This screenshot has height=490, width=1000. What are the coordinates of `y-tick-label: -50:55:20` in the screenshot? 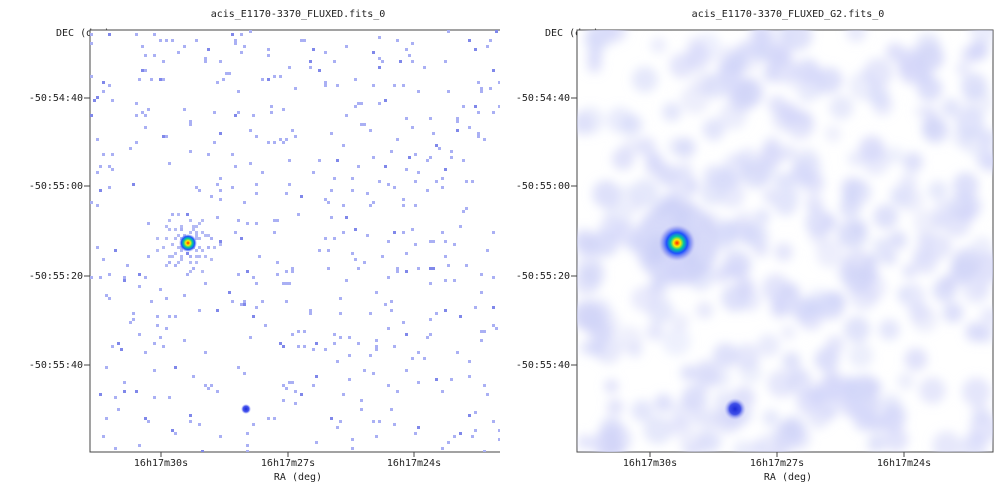 It's located at (56, 276).